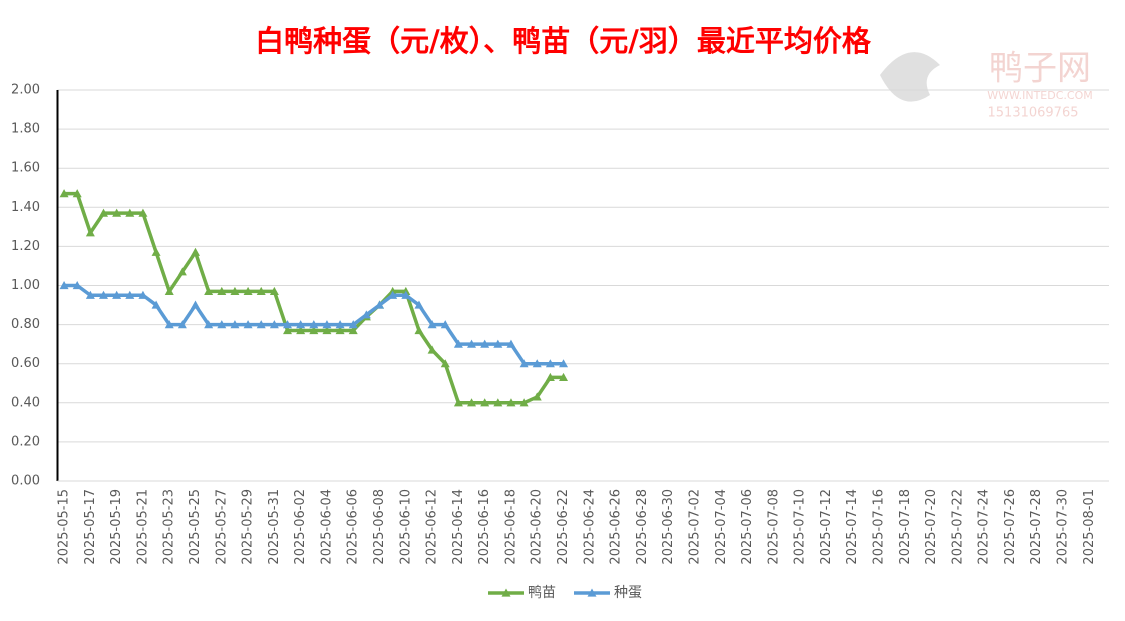  What do you see at coordinates (1036, 527) in the screenshot?
I see `x-tick-label: 2025-07-28` at bounding box center [1036, 527].